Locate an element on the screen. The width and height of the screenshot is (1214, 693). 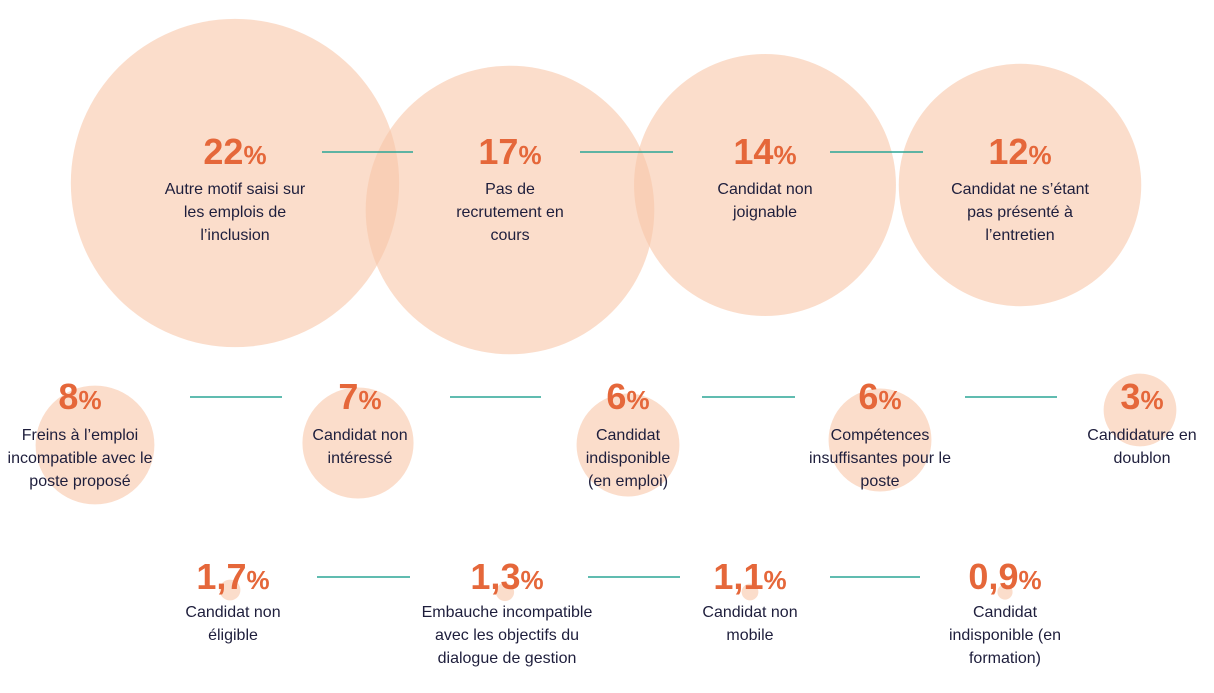
category-label: Candidat non éligible is located at coordinates (233, 624).